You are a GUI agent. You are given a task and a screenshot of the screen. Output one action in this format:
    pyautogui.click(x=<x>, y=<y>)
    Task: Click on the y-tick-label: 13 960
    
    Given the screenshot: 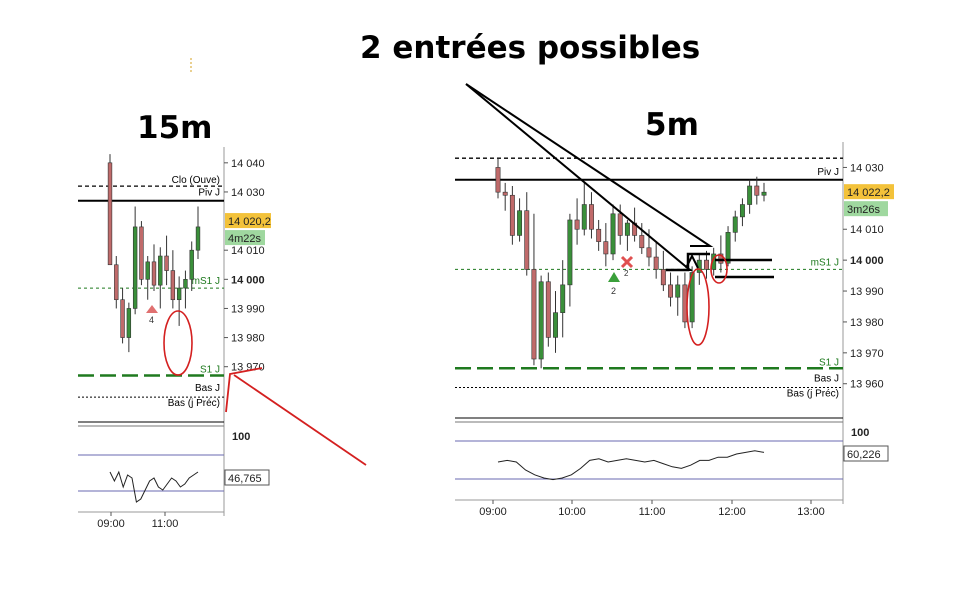 What is the action you would take?
    pyautogui.click(x=867, y=385)
    